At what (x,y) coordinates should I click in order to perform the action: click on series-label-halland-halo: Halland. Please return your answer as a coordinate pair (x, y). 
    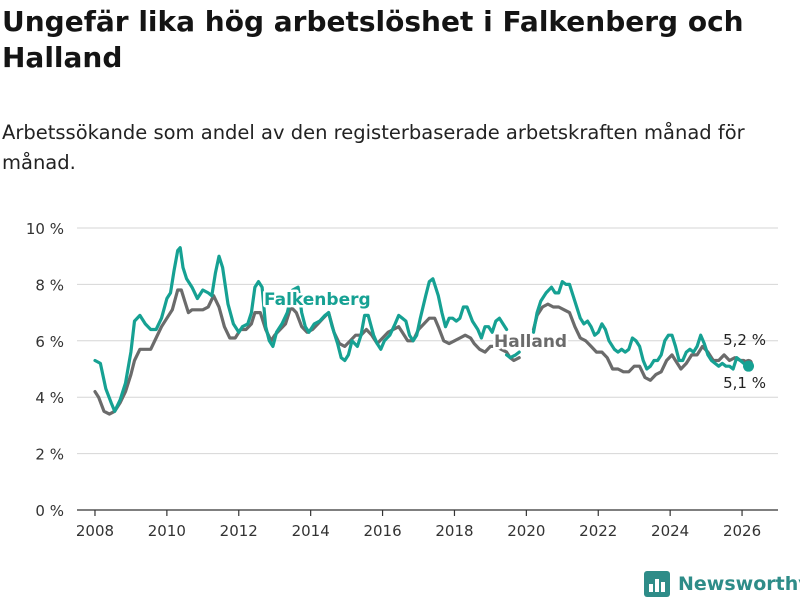
    Looking at the image, I should click on (530, 342).